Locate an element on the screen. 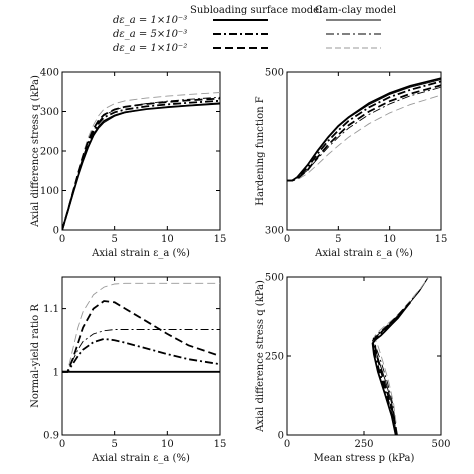  legend-row-label-2: dε_a = 5×10⁻³ is located at coordinates (150, 34).